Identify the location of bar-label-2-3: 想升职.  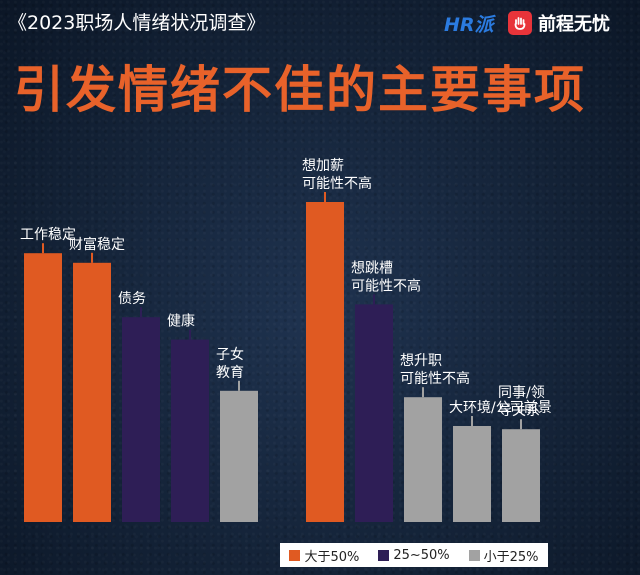
(421, 361).